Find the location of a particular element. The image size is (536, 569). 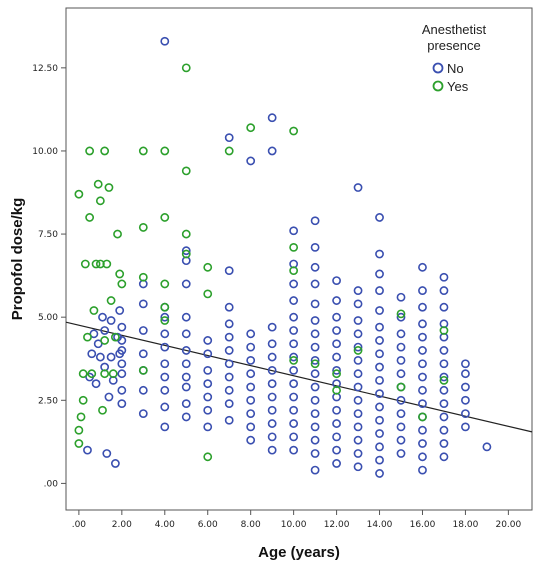

x-tick-label: .00 is located at coordinates (79, 525).